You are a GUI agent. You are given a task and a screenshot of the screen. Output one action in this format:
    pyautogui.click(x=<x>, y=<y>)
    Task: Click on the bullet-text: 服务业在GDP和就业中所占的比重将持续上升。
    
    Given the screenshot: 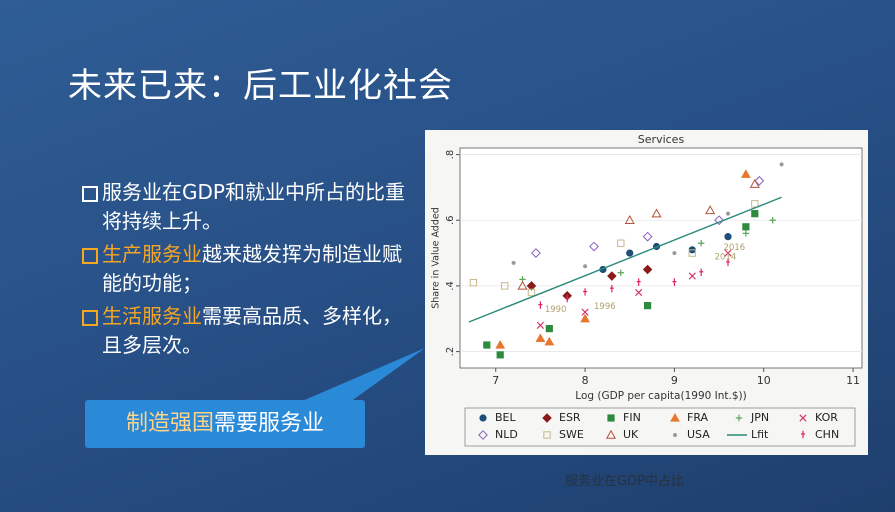 What is the action you would take?
    pyautogui.click(x=253, y=206)
    